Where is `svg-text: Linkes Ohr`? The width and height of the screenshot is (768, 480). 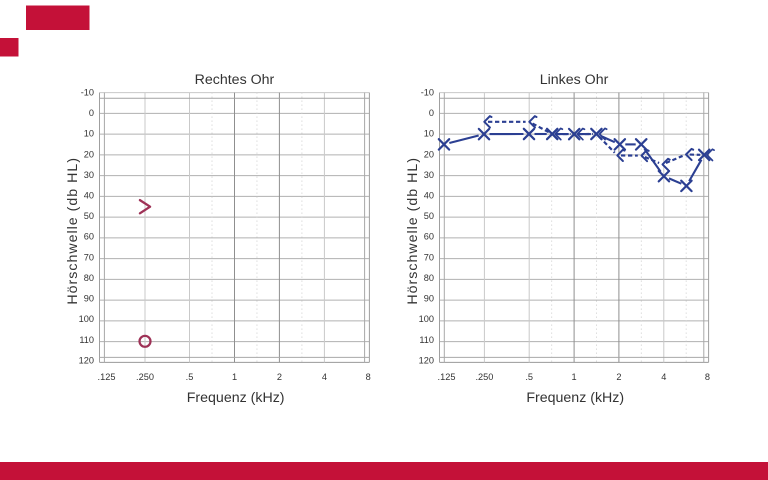 svg-text: Linkes Ohr is located at coordinates (574, 80).